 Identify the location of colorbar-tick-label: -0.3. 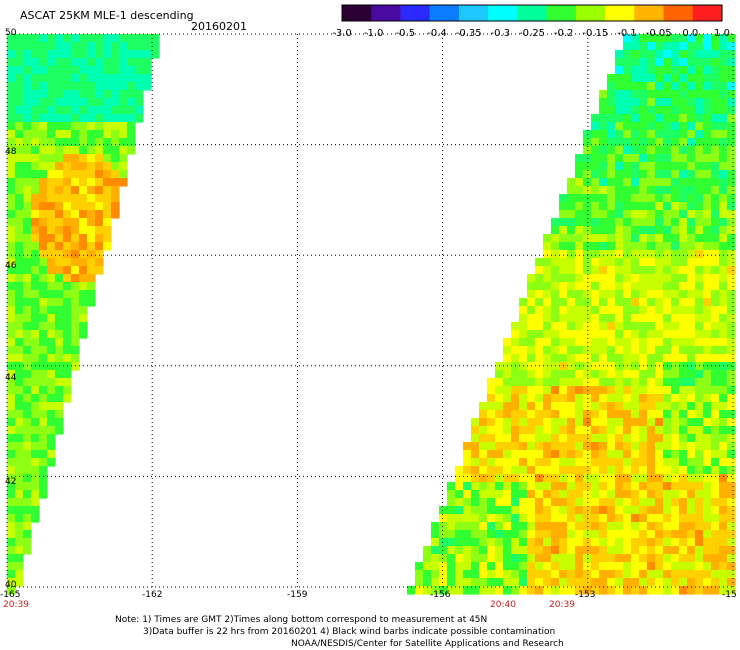
(500, 33).